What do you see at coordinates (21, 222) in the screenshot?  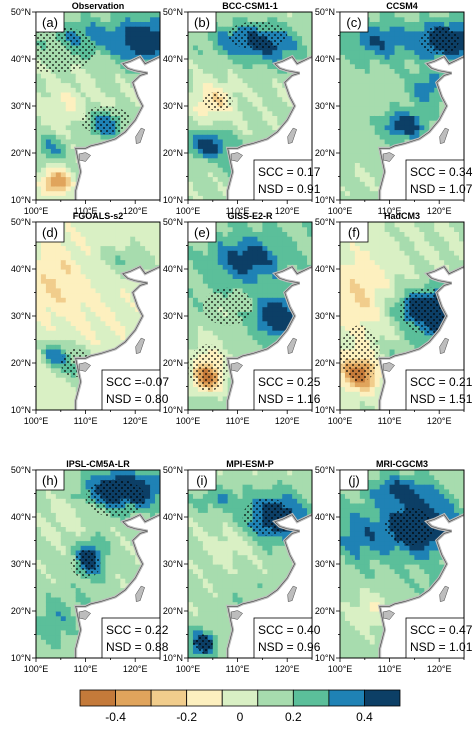 I see `lat-tick-label: 50°N` at bounding box center [21, 222].